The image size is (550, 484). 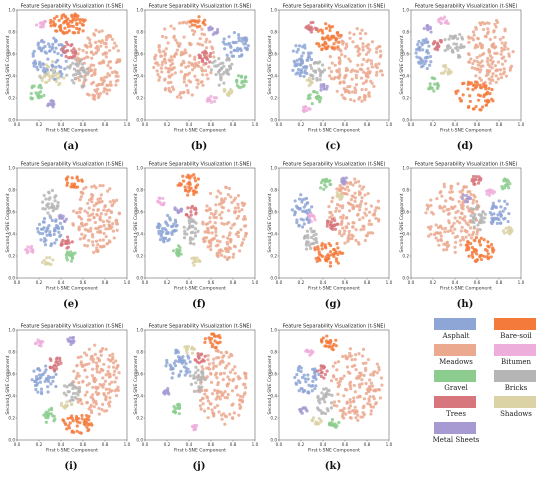 I want to click on legend-swatch, so click(x=515, y=350).